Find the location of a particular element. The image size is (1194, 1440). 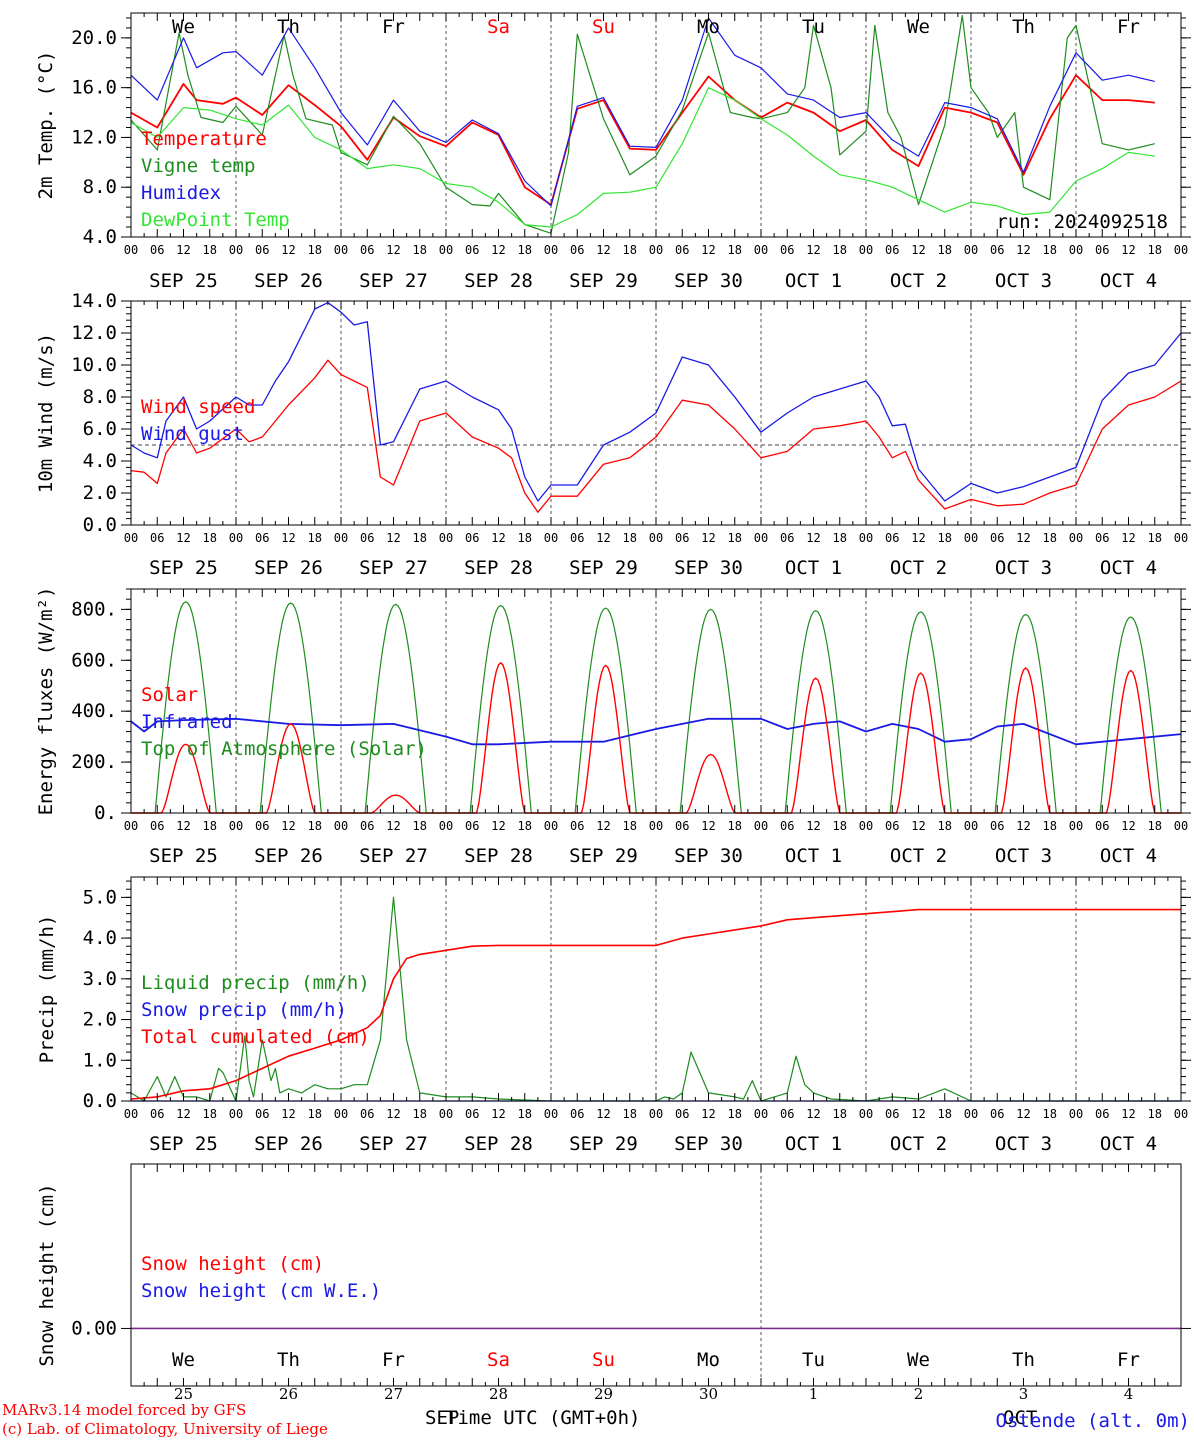

y-tick-label: 600. is located at coordinates (94, 660).